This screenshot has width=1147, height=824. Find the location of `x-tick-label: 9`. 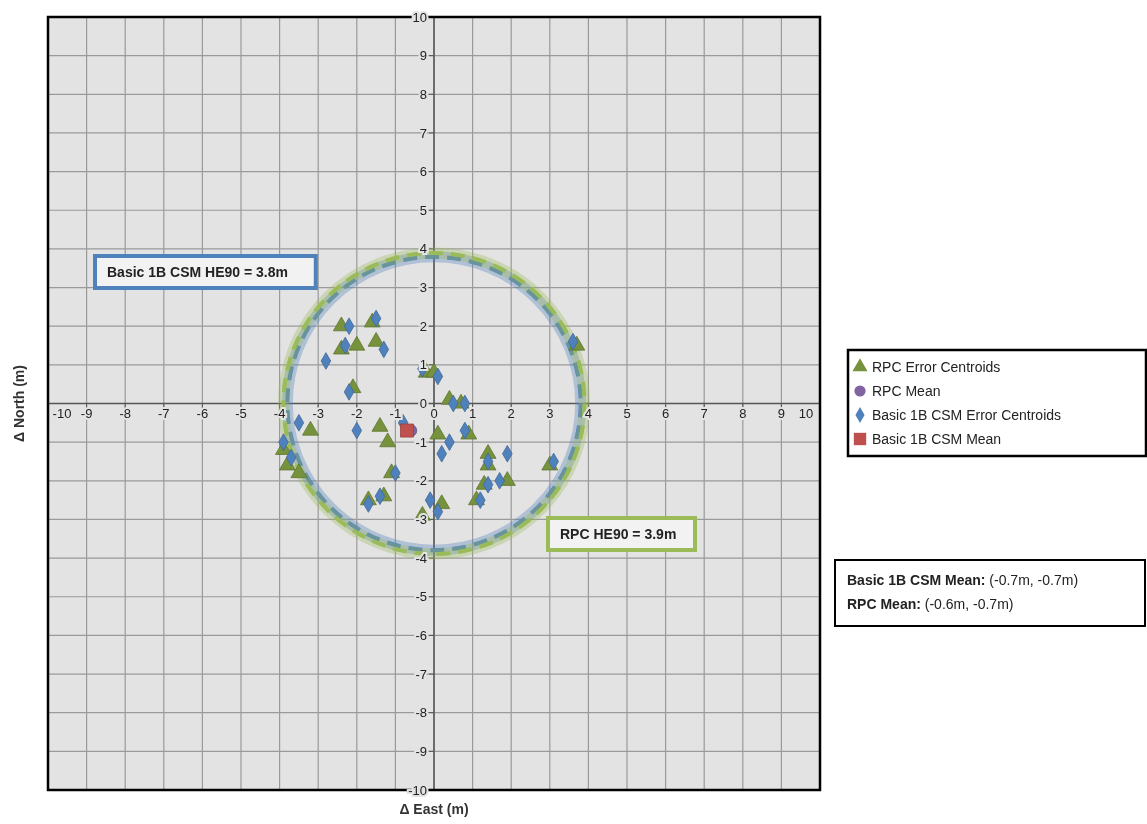

x-tick-label: 9 is located at coordinates (781, 413).